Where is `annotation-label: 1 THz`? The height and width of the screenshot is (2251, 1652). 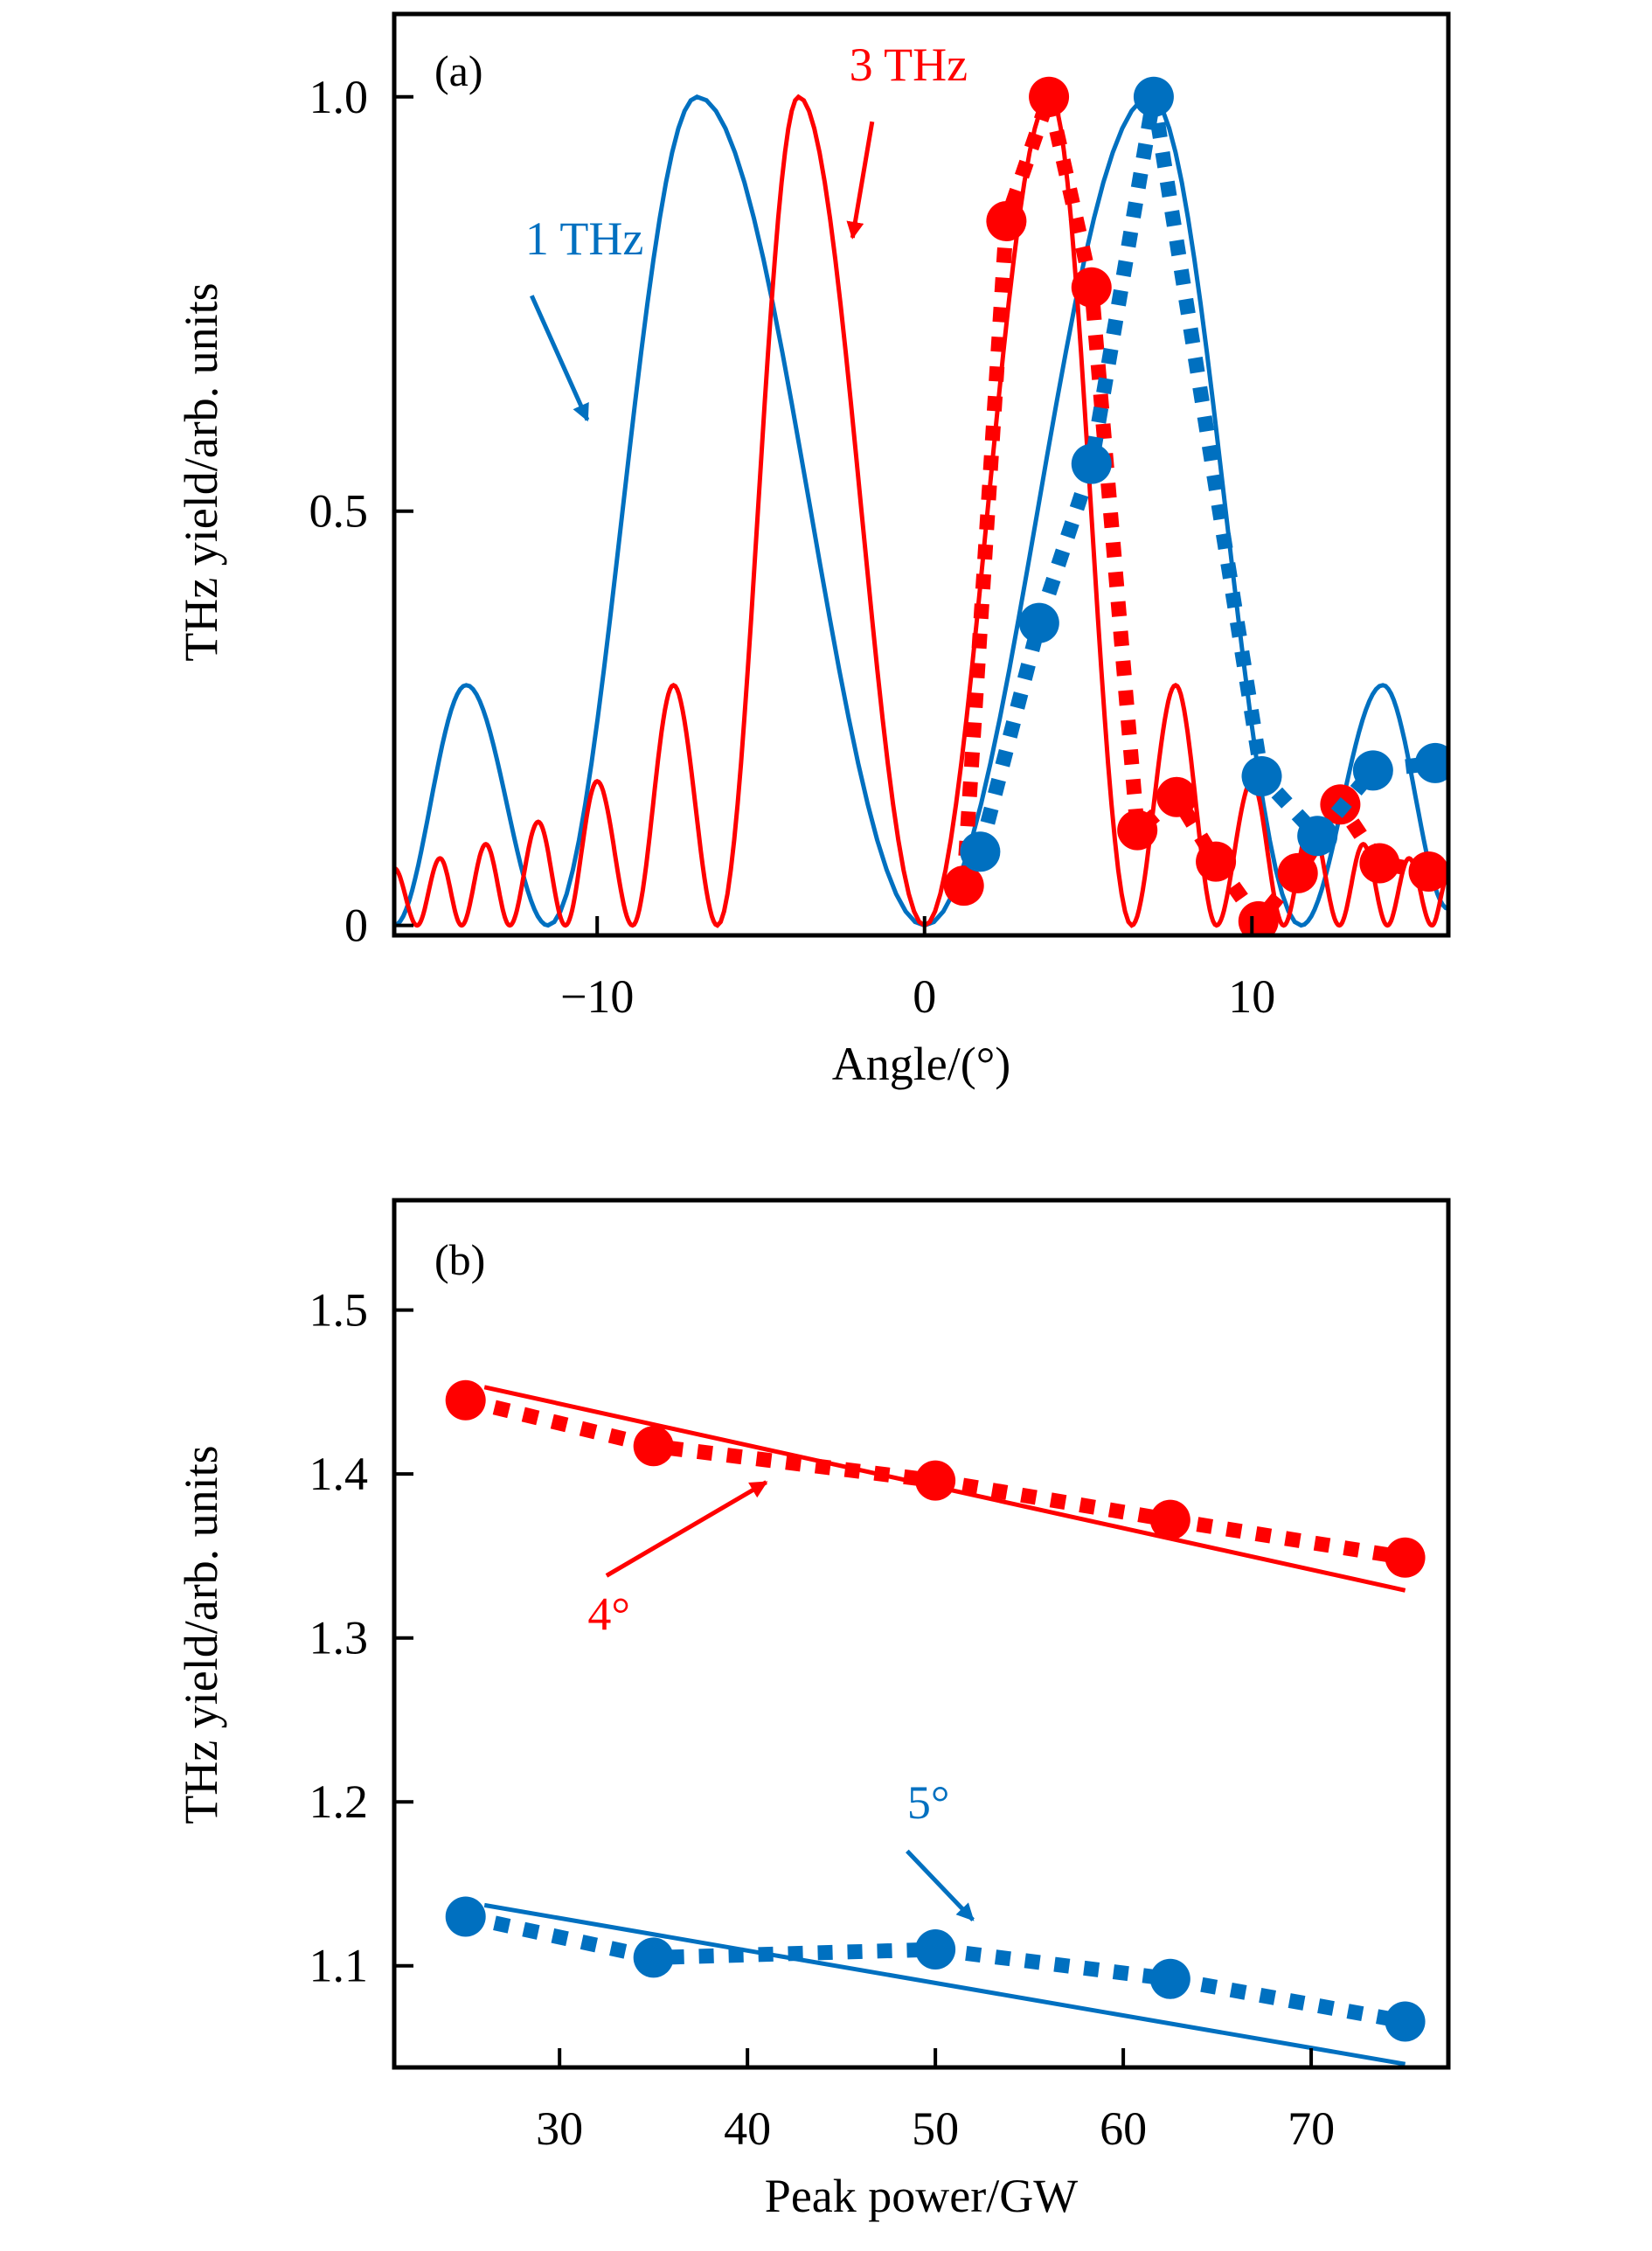
annotation-label: 1 THz is located at coordinates (584, 238).